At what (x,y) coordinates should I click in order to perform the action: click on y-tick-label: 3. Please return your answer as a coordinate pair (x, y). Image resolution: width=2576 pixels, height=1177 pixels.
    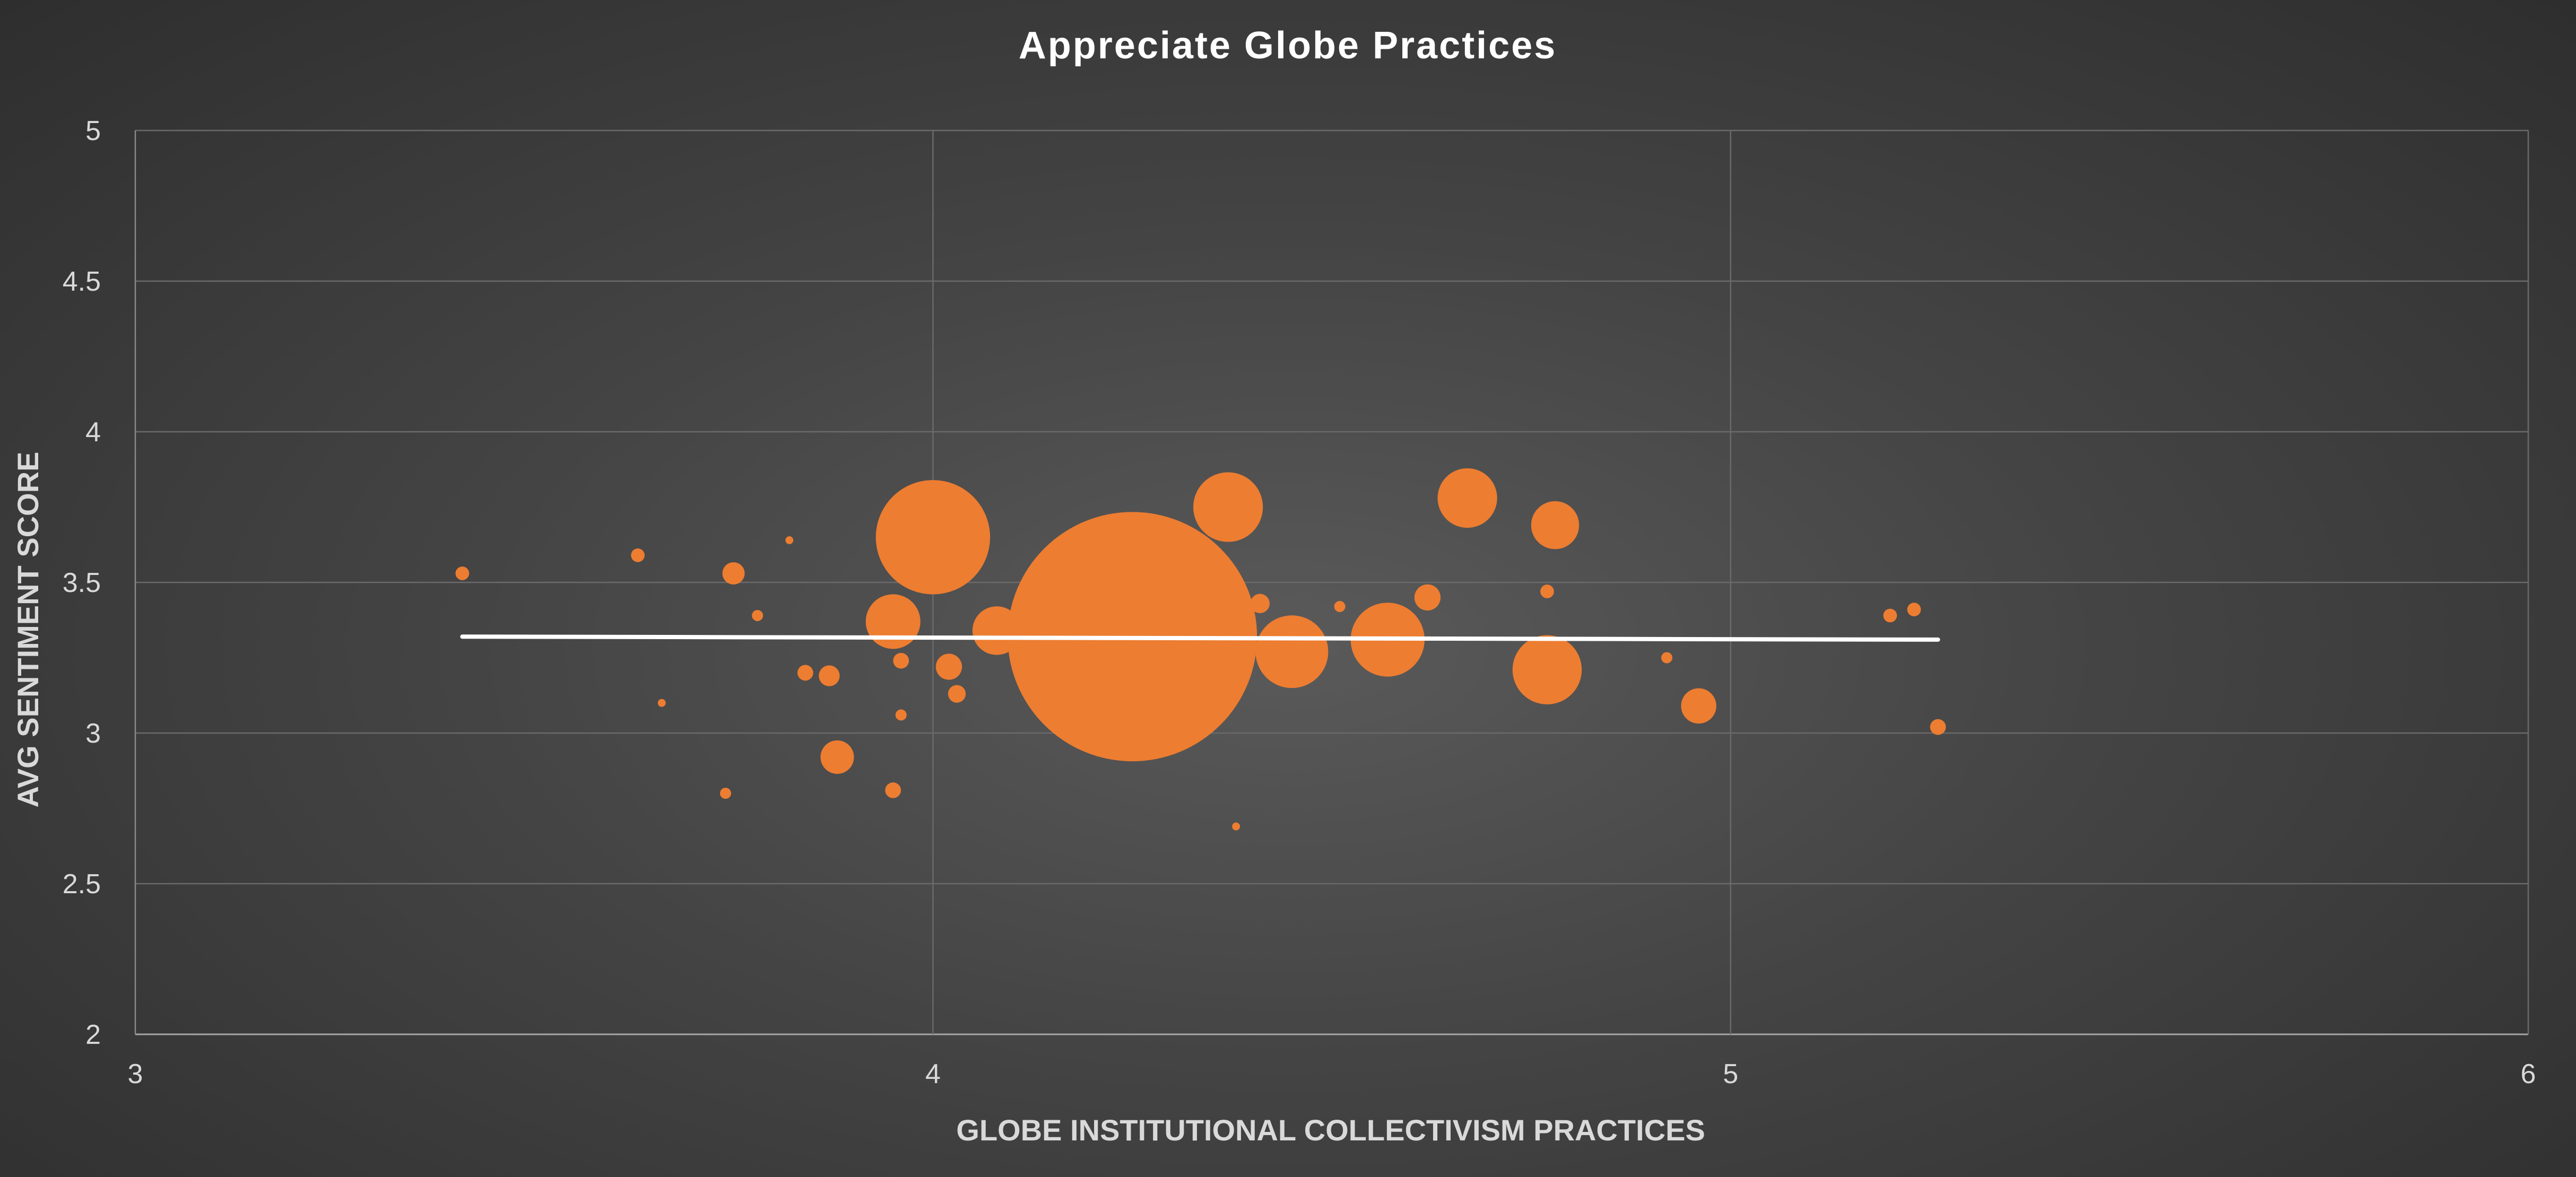
    Looking at the image, I should click on (93, 733).